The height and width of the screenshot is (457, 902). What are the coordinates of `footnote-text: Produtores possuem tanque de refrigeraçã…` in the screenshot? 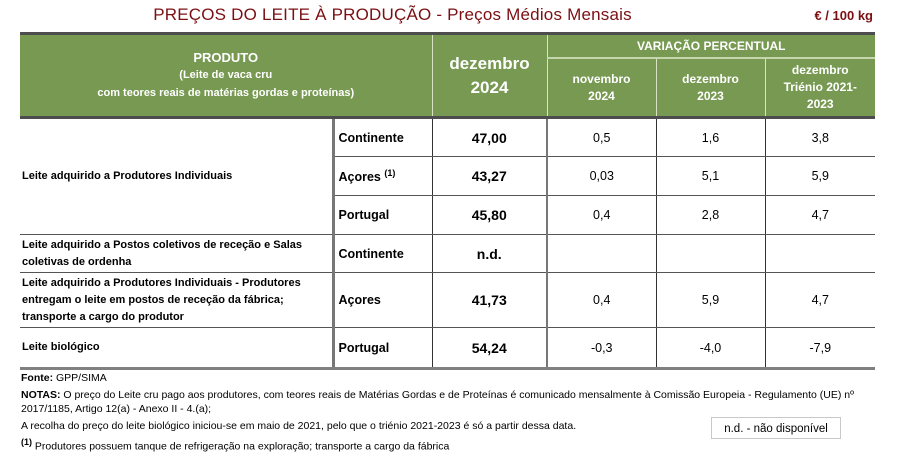 It's located at (241, 446).